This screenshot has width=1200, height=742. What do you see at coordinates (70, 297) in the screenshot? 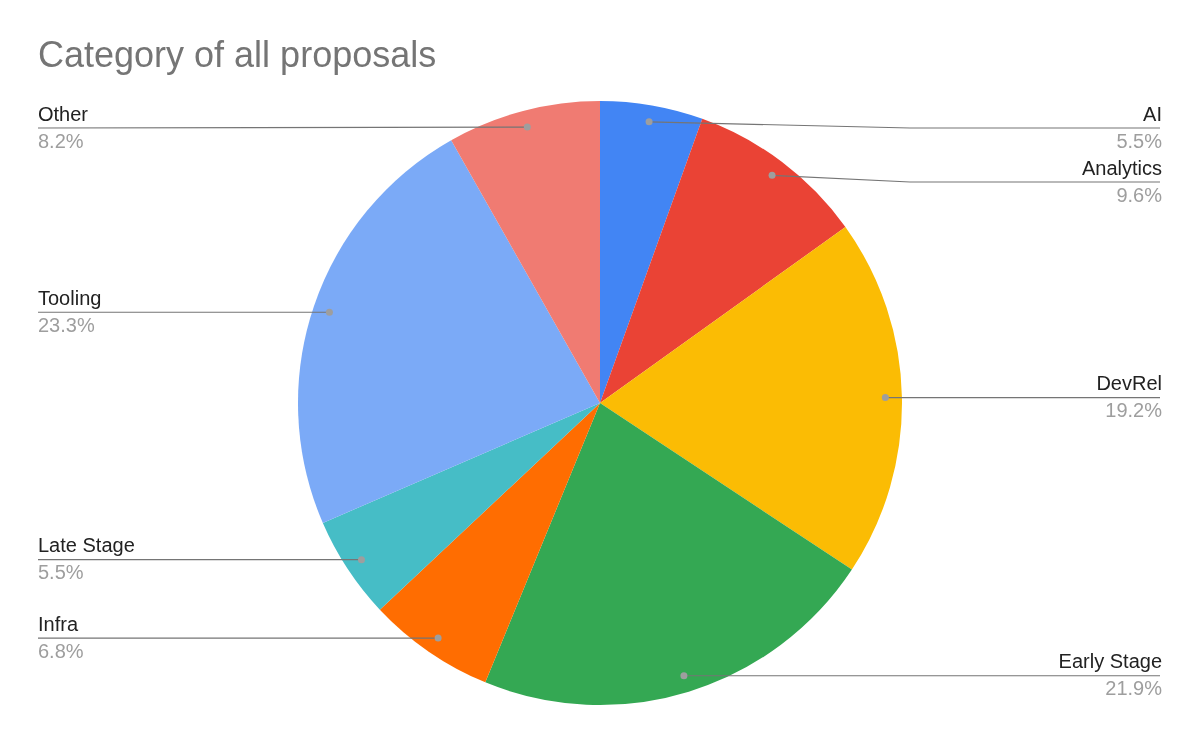
I see `slice-label: Tooling` at bounding box center [70, 297].